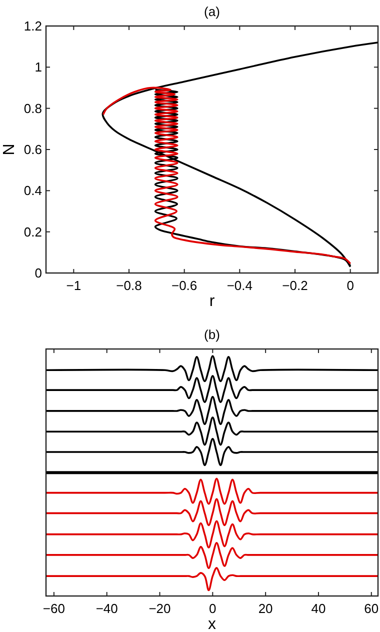 The width and height of the screenshot is (380, 632). Describe the element at coordinates (33, 108) in the screenshot. I see `y-tick-label: 0.8` at that location.